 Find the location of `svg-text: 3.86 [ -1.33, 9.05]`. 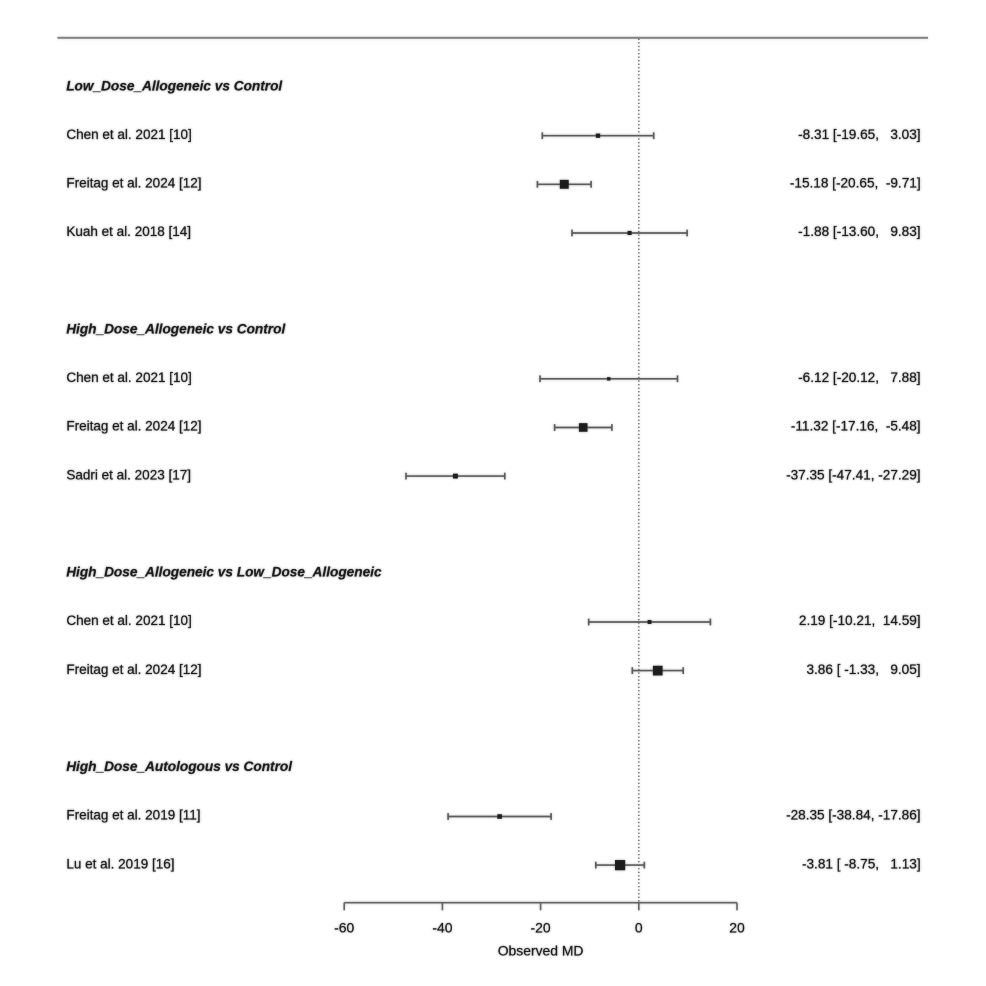

svg-text: 3.86 [ -1.33, 9.05] is located at coordinates (863, 669).